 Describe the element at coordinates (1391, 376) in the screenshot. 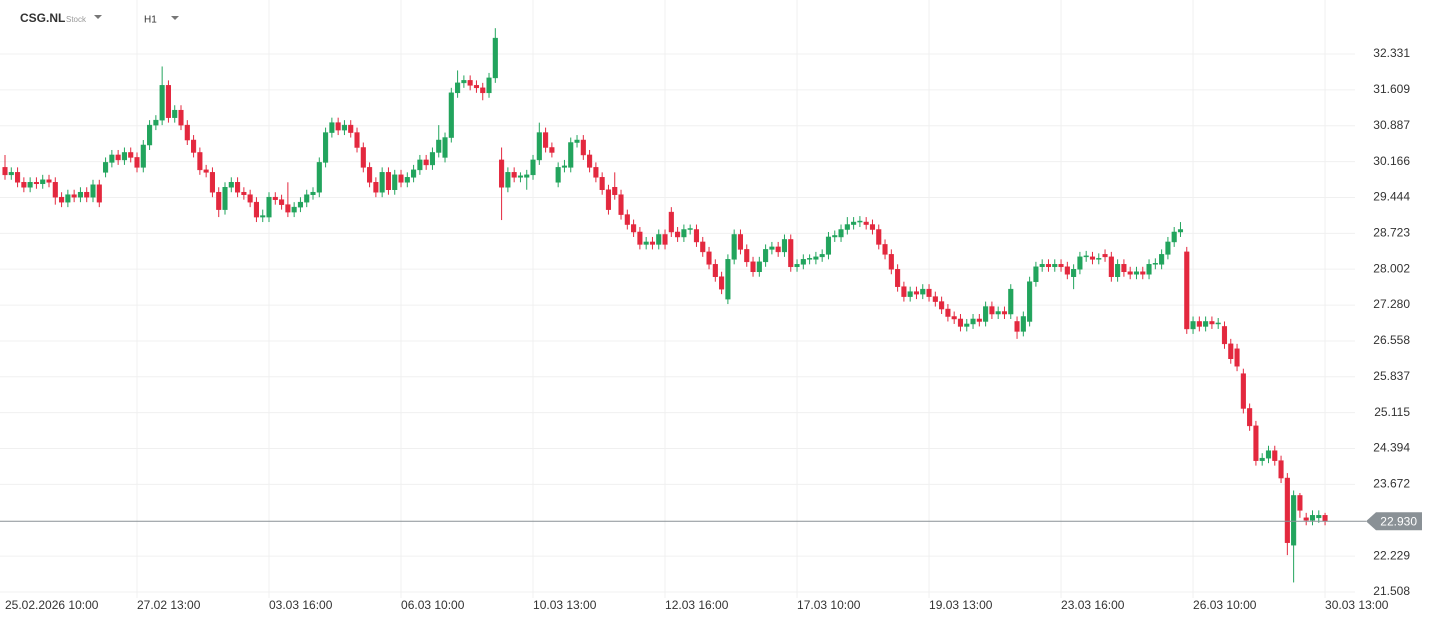

I see `y-tick-label: 25.837` at that location.